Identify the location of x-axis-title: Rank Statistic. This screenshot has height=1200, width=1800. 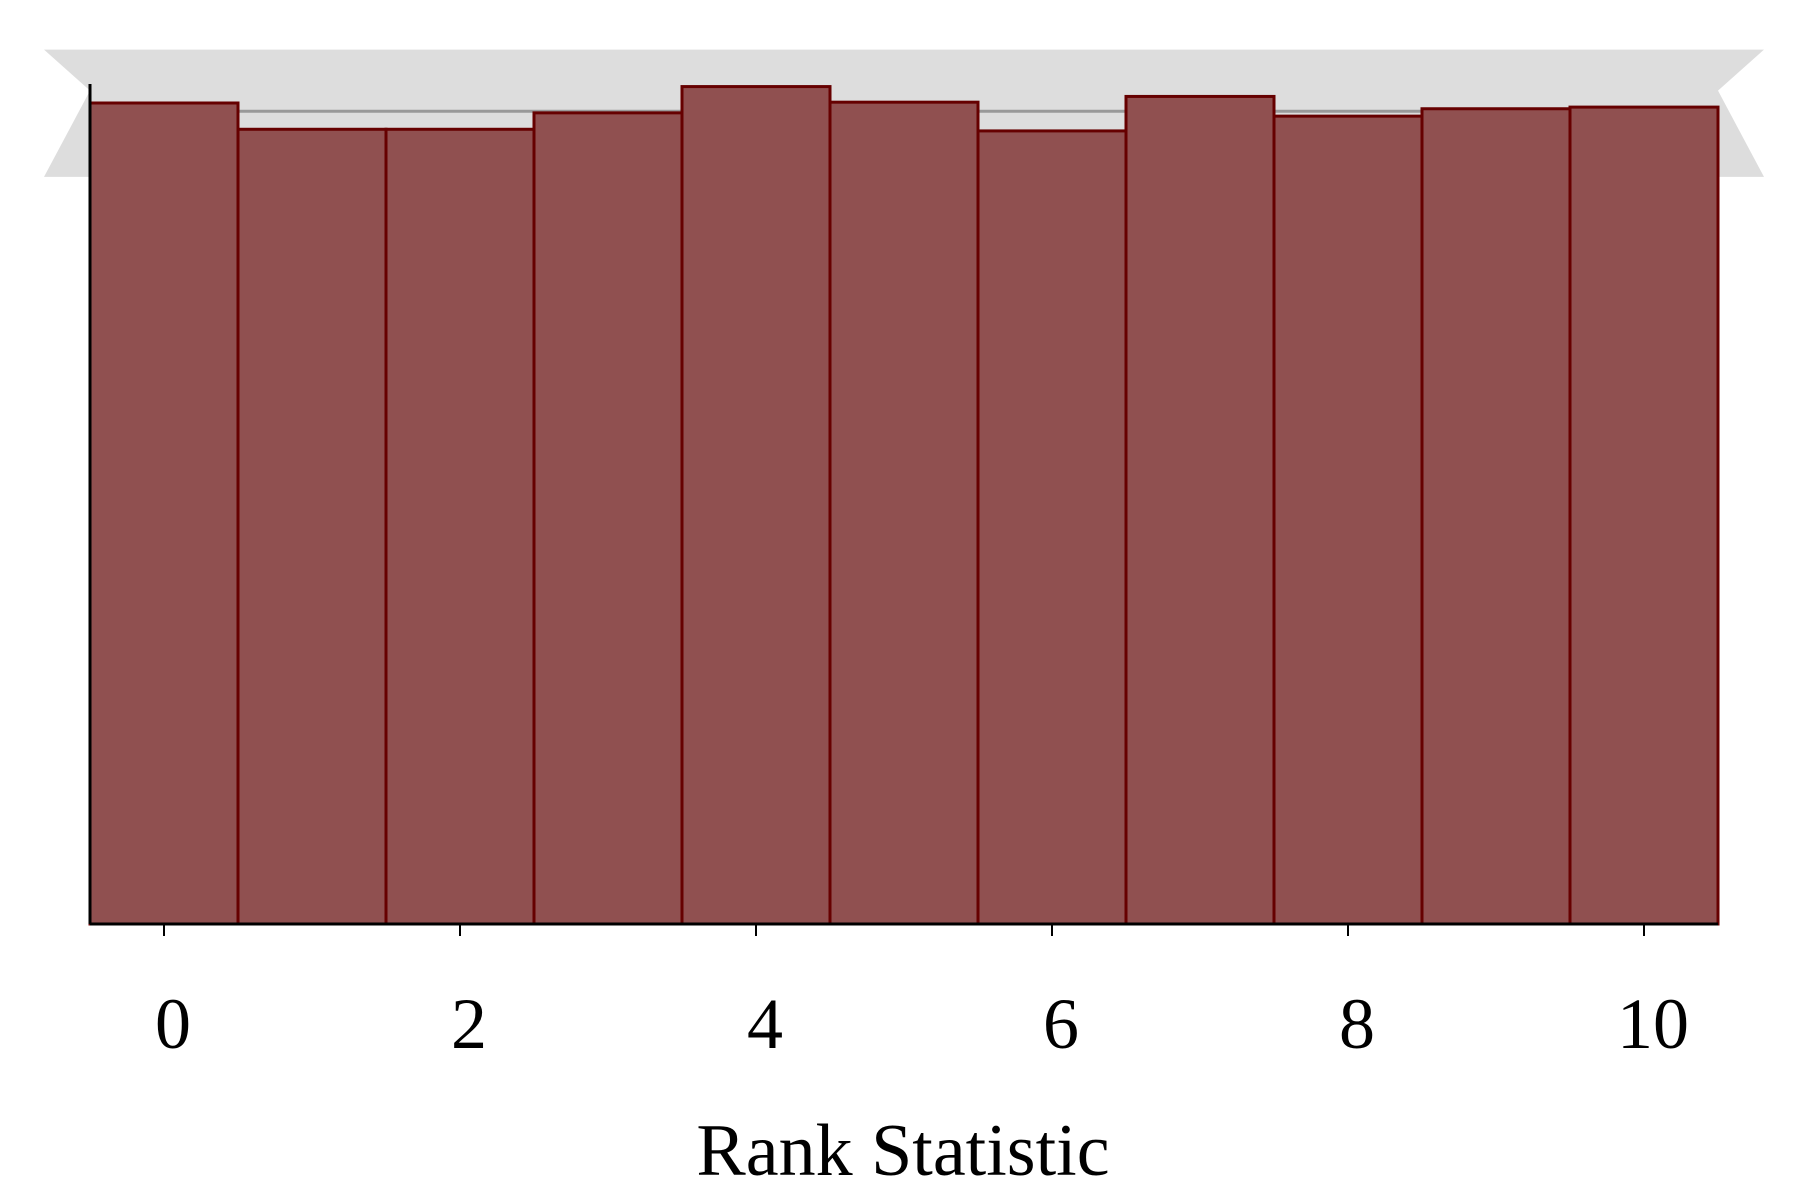
(902, 1151).